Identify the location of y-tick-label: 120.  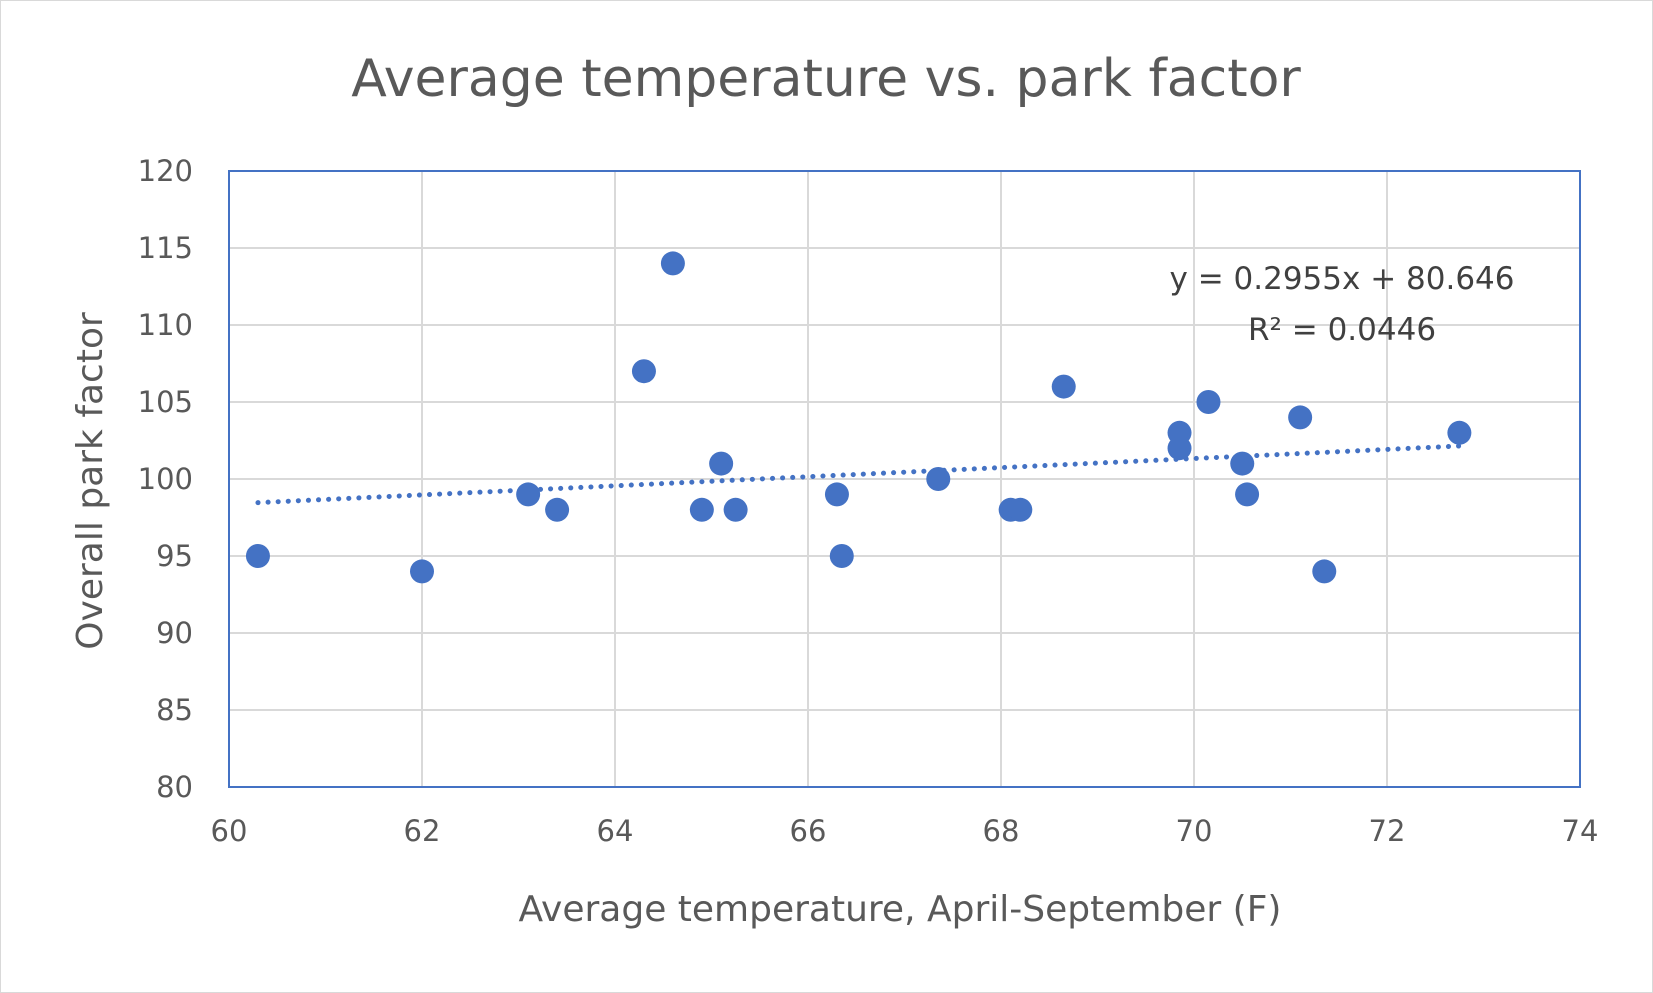
(165, 171).